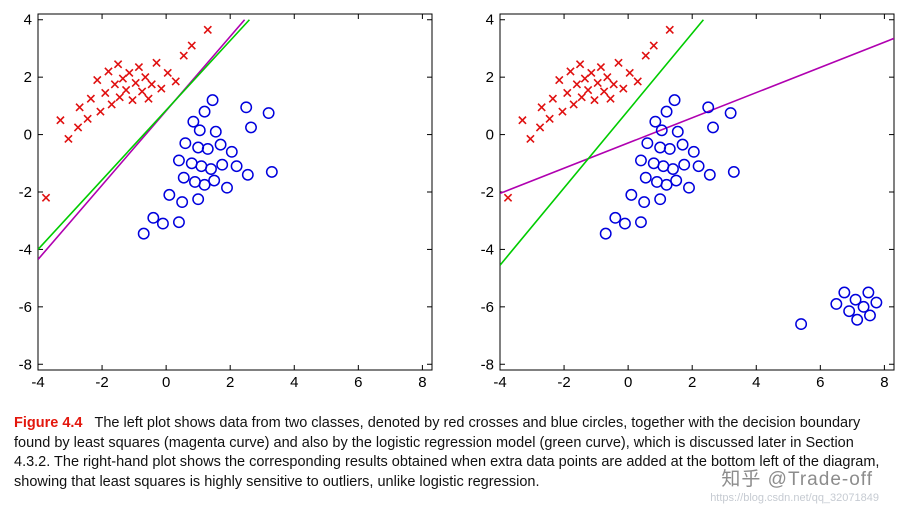  I want to click on y-tick-label: -8, so click(25, 364).